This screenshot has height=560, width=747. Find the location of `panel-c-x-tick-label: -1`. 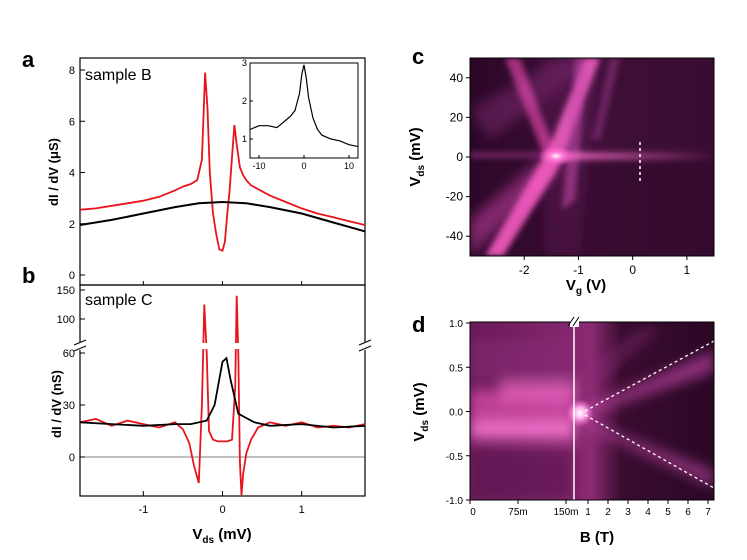

panel-c-x-tick-label: -1 is located at coordinates (578, 270).